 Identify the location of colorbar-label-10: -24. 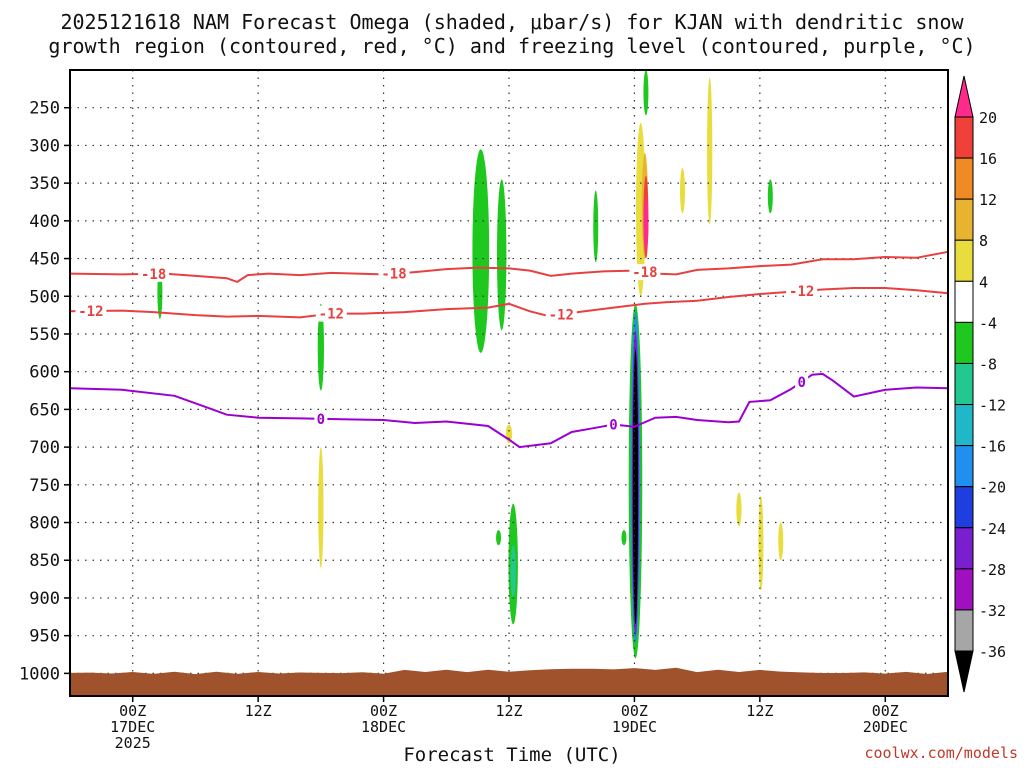
(992, 529).